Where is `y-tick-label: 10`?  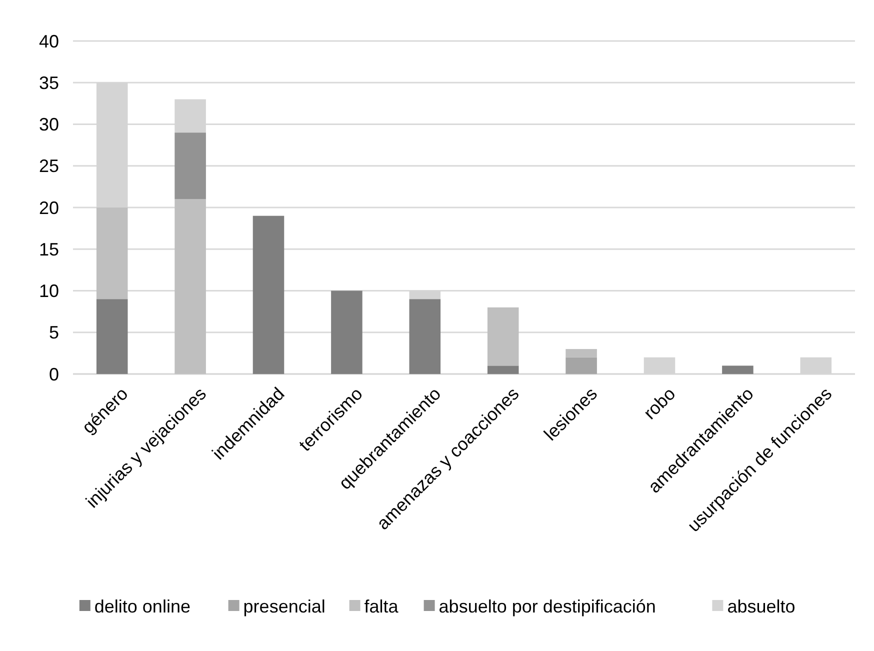
y-tick-label: 10 is located at coordinates (48, 291).